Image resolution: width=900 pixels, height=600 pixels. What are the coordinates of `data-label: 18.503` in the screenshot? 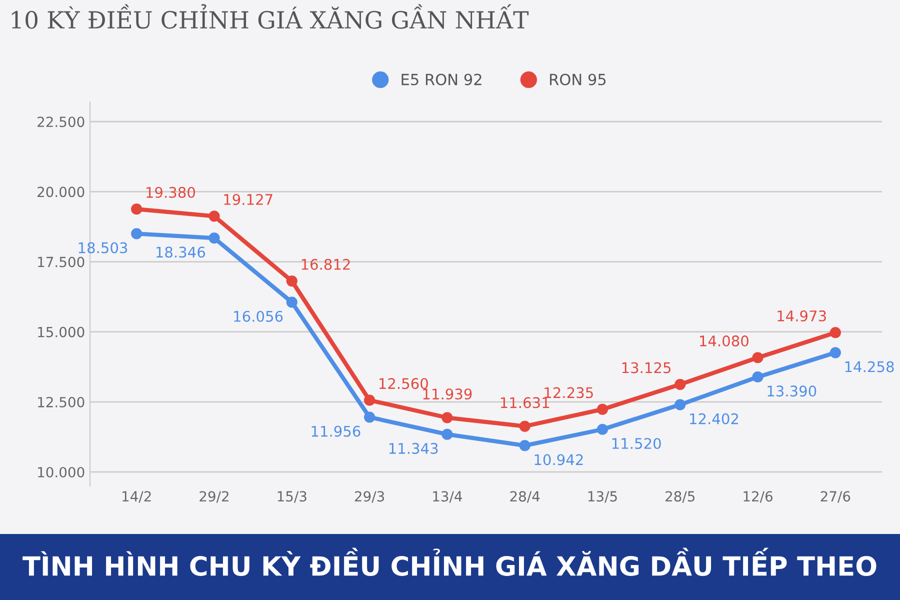 It's located at (103, 248).